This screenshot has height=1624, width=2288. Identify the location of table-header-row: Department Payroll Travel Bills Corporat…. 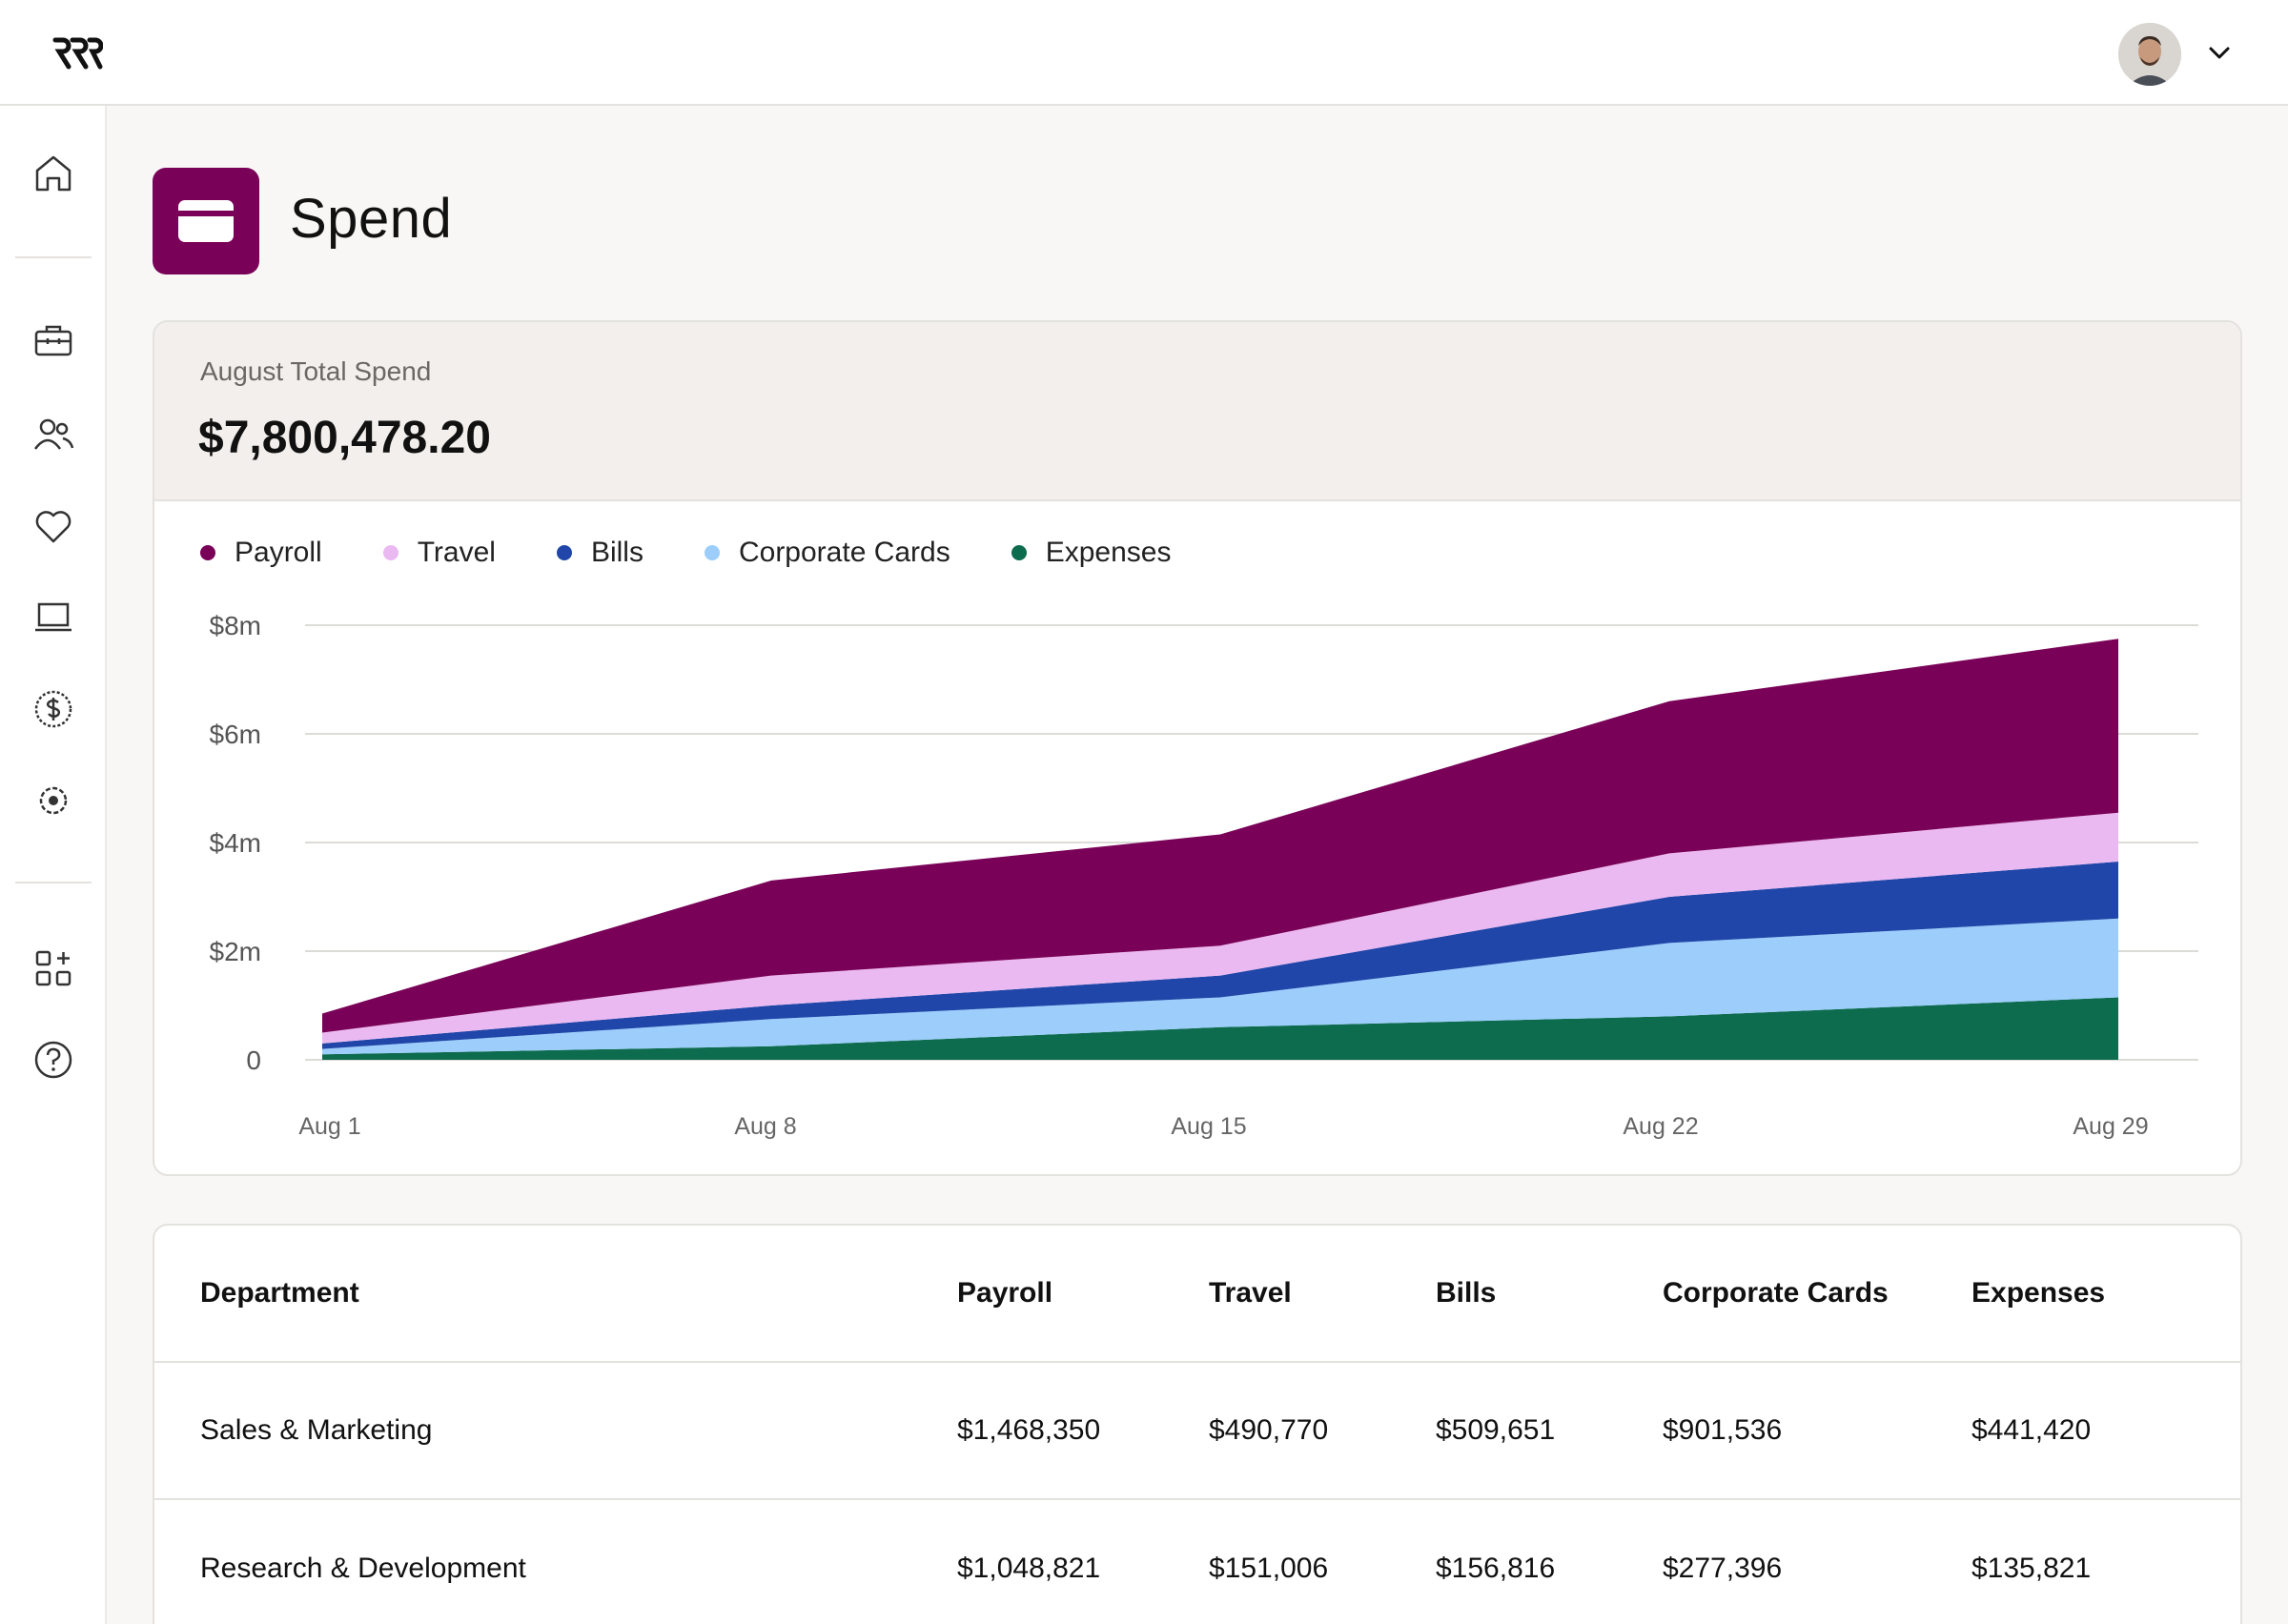
(1197, 1294).